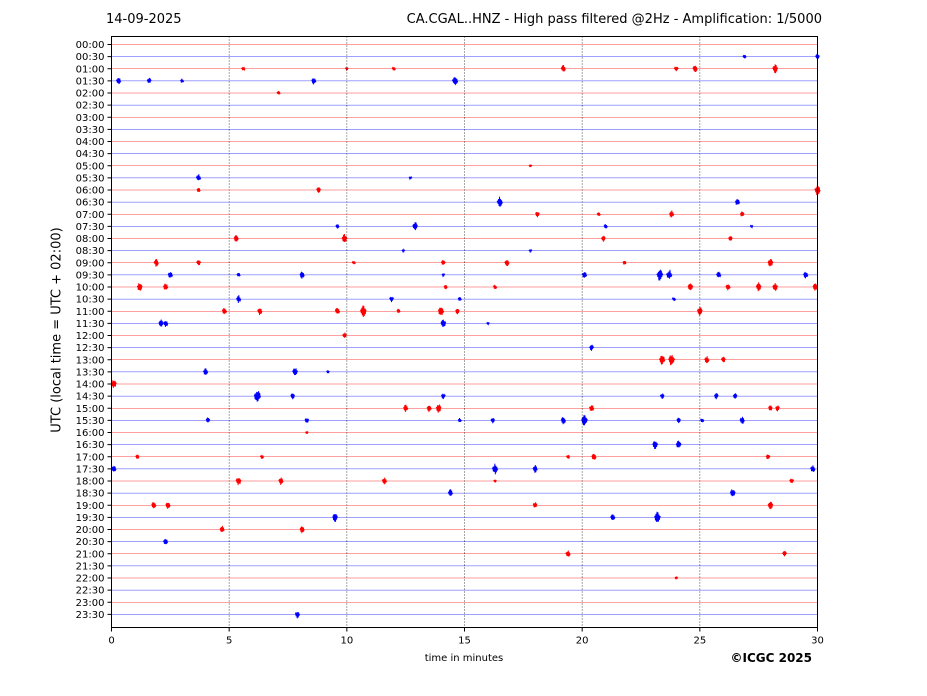  What do you see at coordinates (90, 385) in the screenshot?
I see `y-tick-label: 14:00` at bounding box center [90, 385].